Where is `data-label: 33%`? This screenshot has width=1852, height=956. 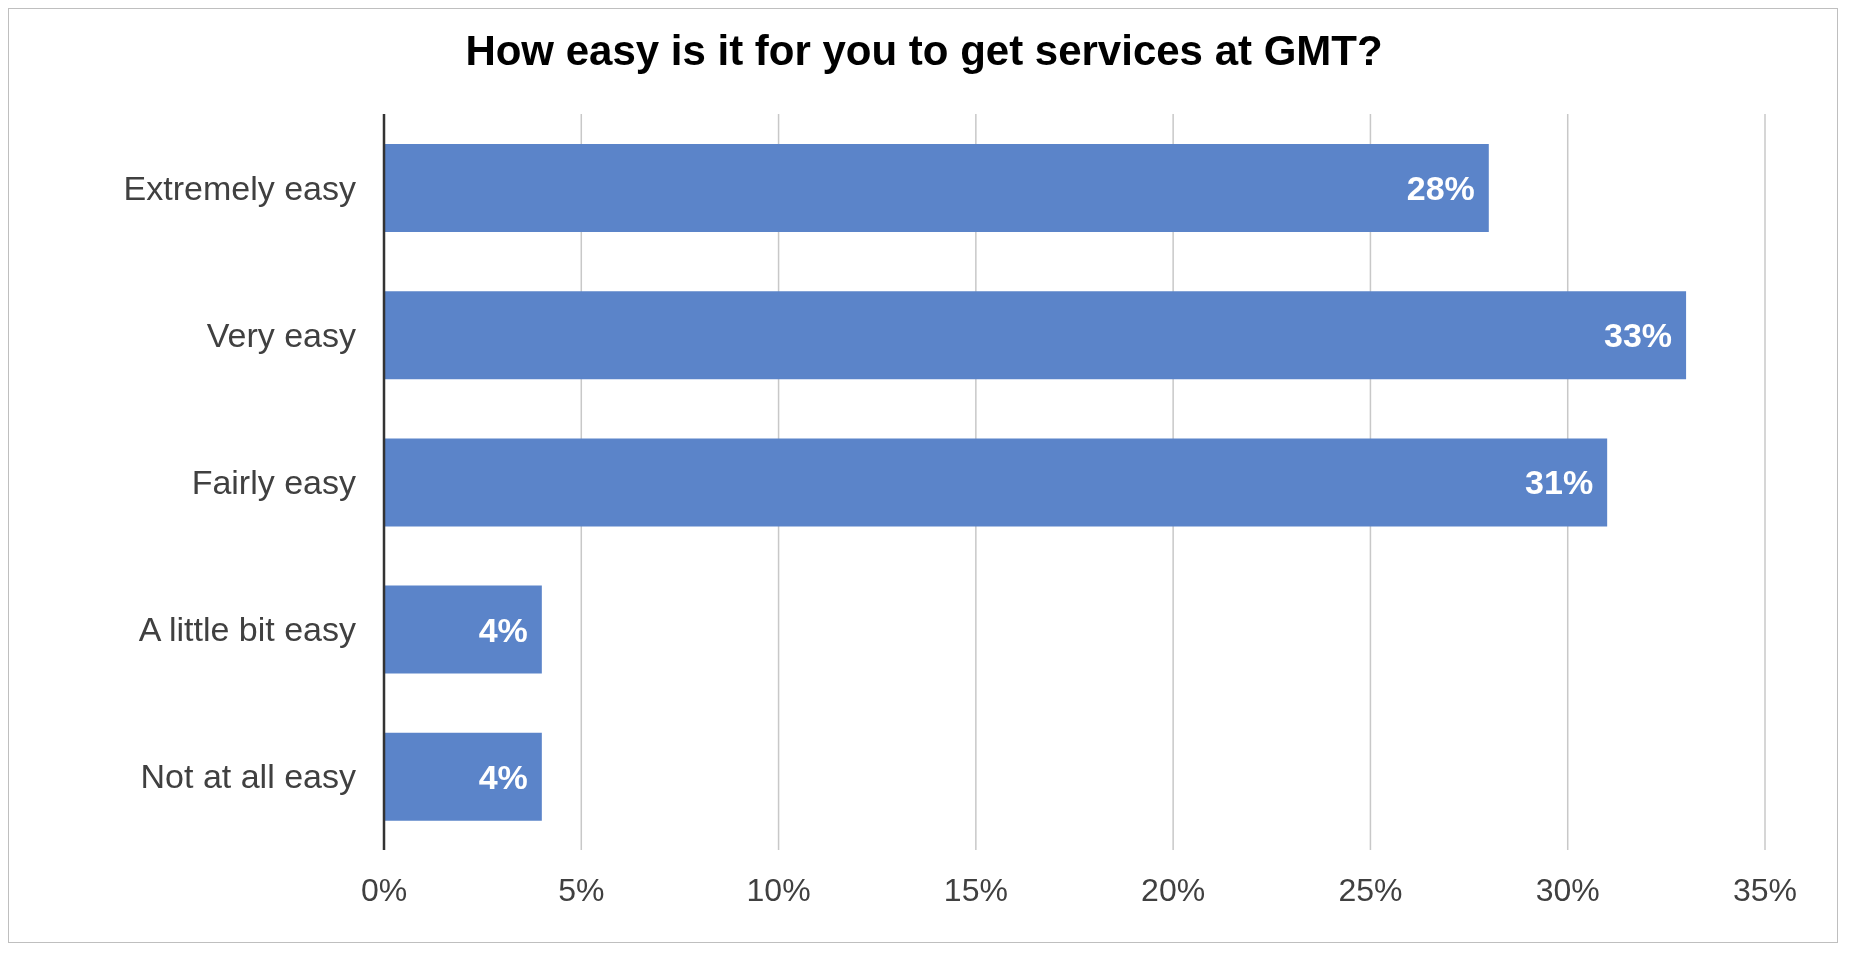 data-label: 33% is located at coordinates (1638, 335).